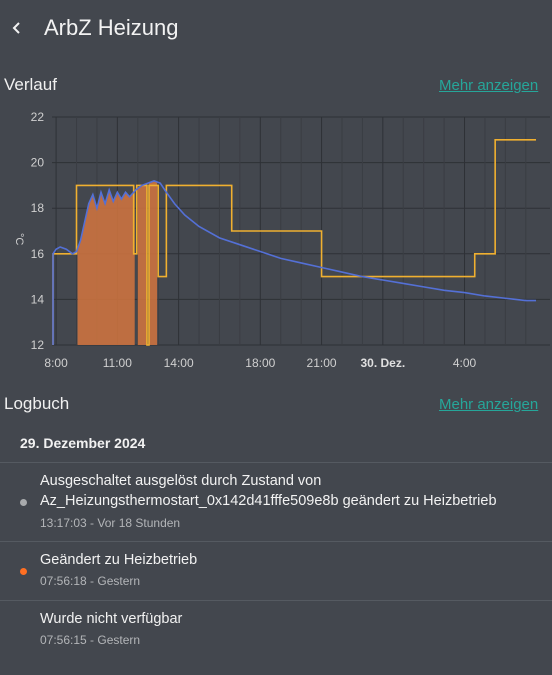  I want to click on back-button, so click(17, 28).